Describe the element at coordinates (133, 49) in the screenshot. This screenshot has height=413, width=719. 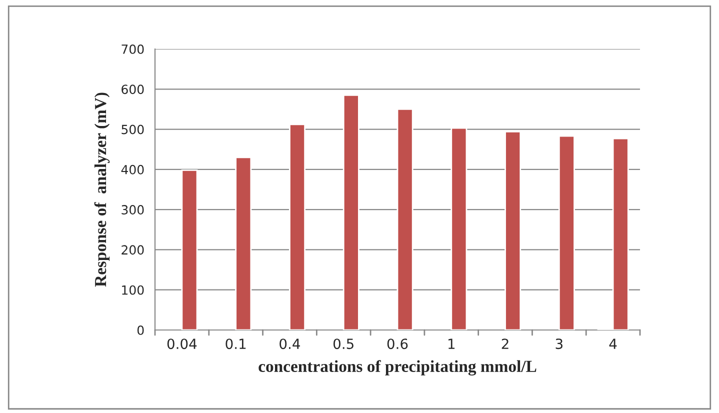
I see `y-tick-label: 700` at that location.